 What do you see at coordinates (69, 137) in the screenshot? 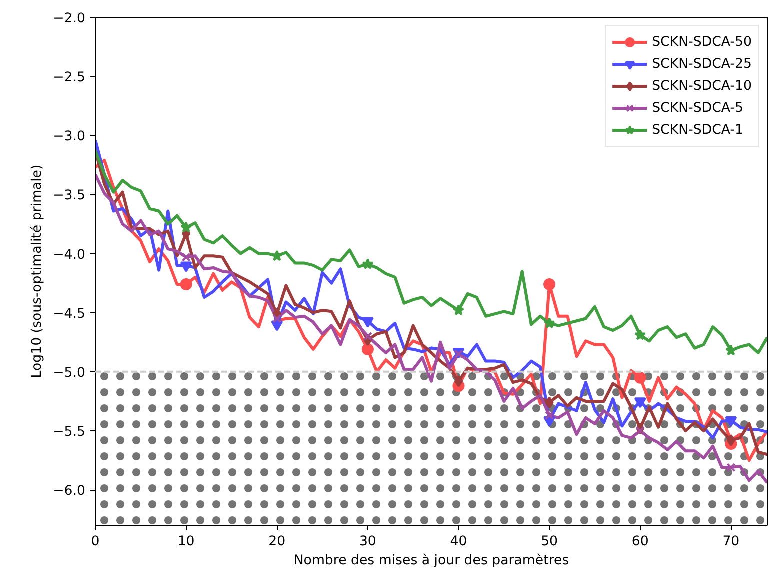
I see `y-tick-label: −3.0` at bounding box center [69, 137].